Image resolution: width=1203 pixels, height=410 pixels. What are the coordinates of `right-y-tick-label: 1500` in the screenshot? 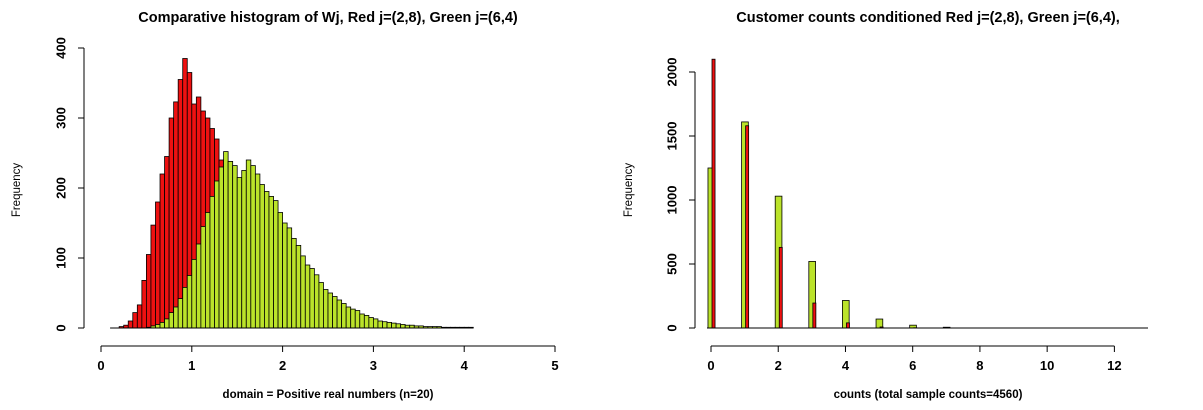 It's located at (671, 136).